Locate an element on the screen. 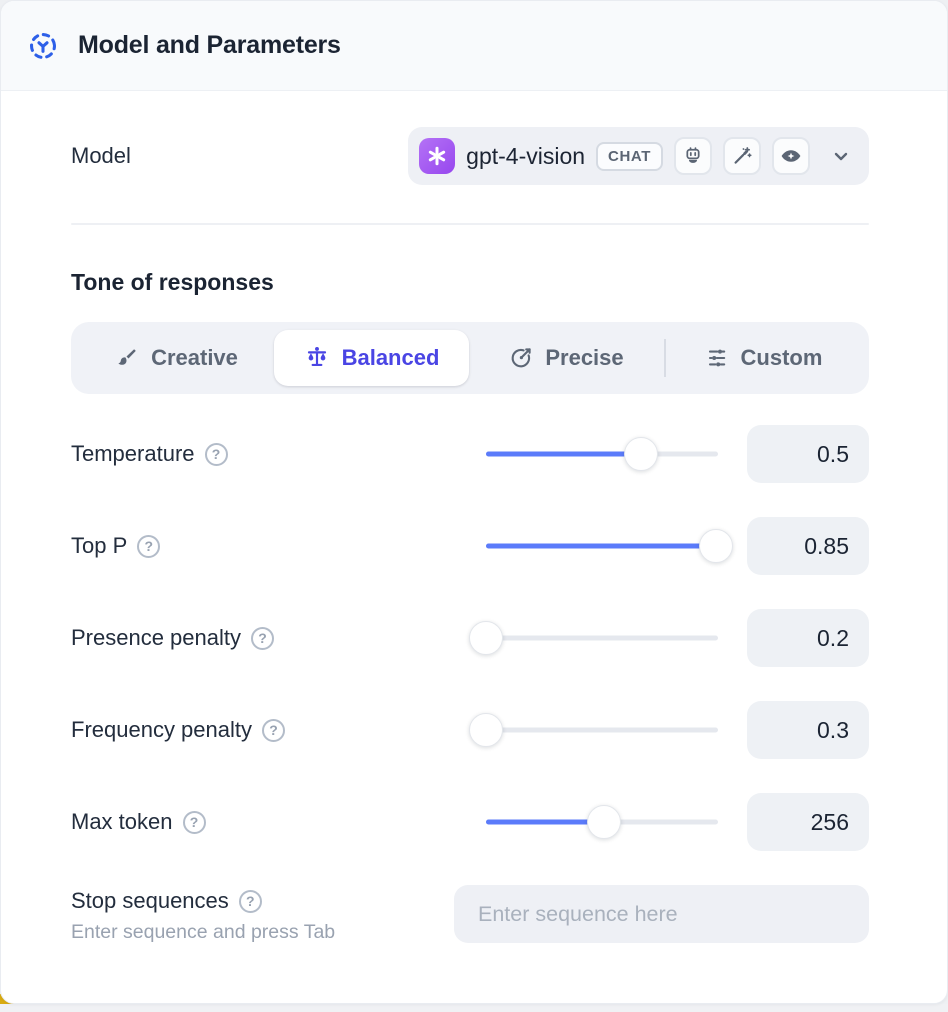 The width and height of the screenshot is (948, 1012). model-type-badge: CHAT is located at coordinates (629, 156).